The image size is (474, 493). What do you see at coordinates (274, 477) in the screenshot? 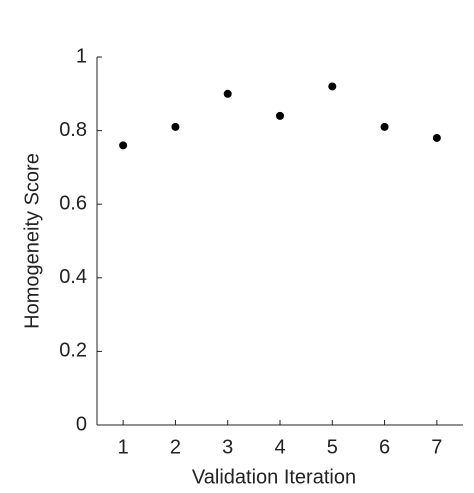
I see `x-axis-label: Validation Iteration` at bounding box center [274, 477].